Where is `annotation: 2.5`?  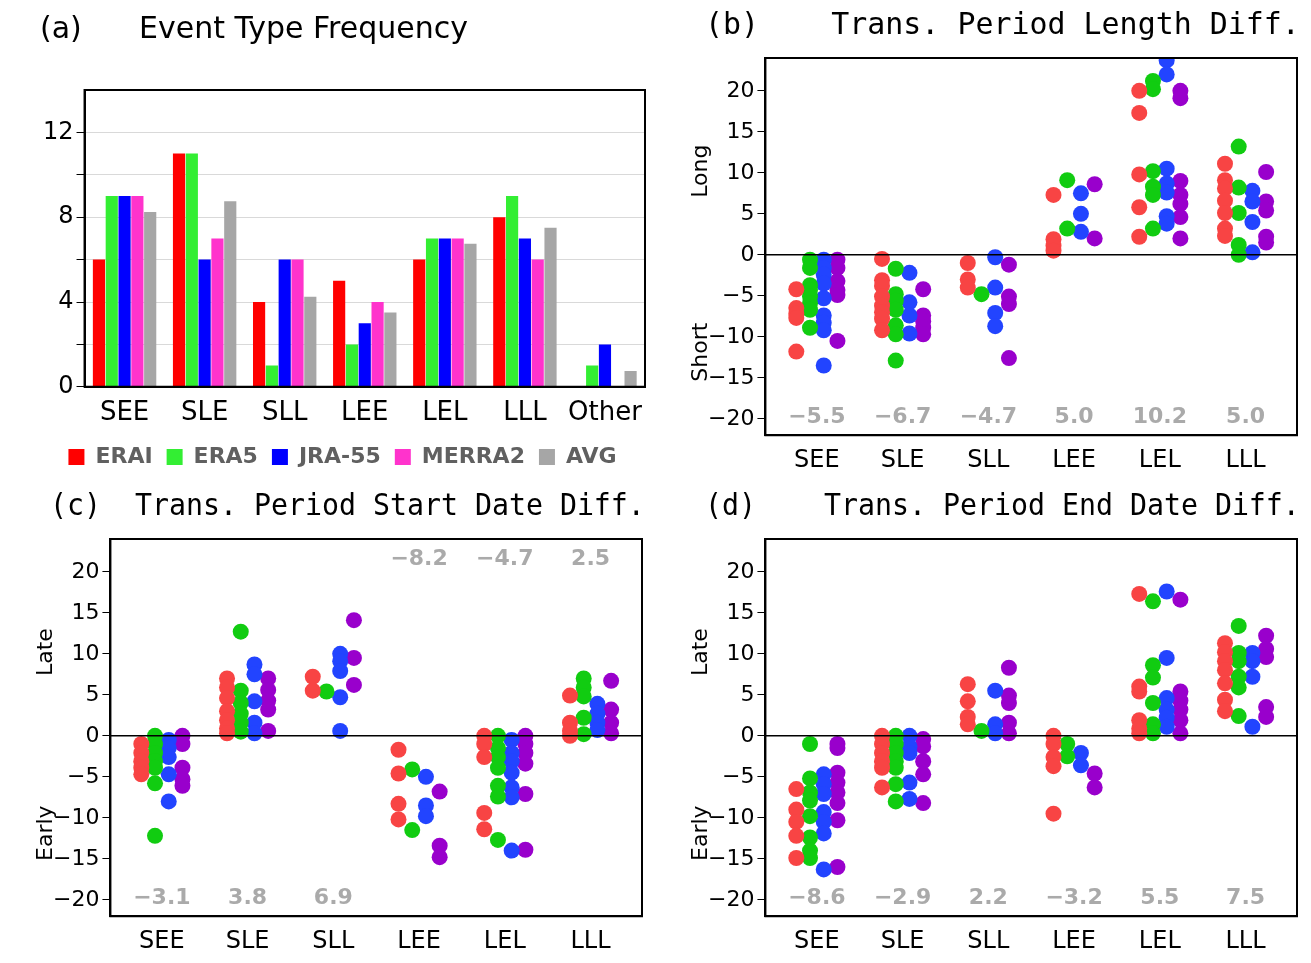 annotation: 2.5 is located at coordinates (591, 557).